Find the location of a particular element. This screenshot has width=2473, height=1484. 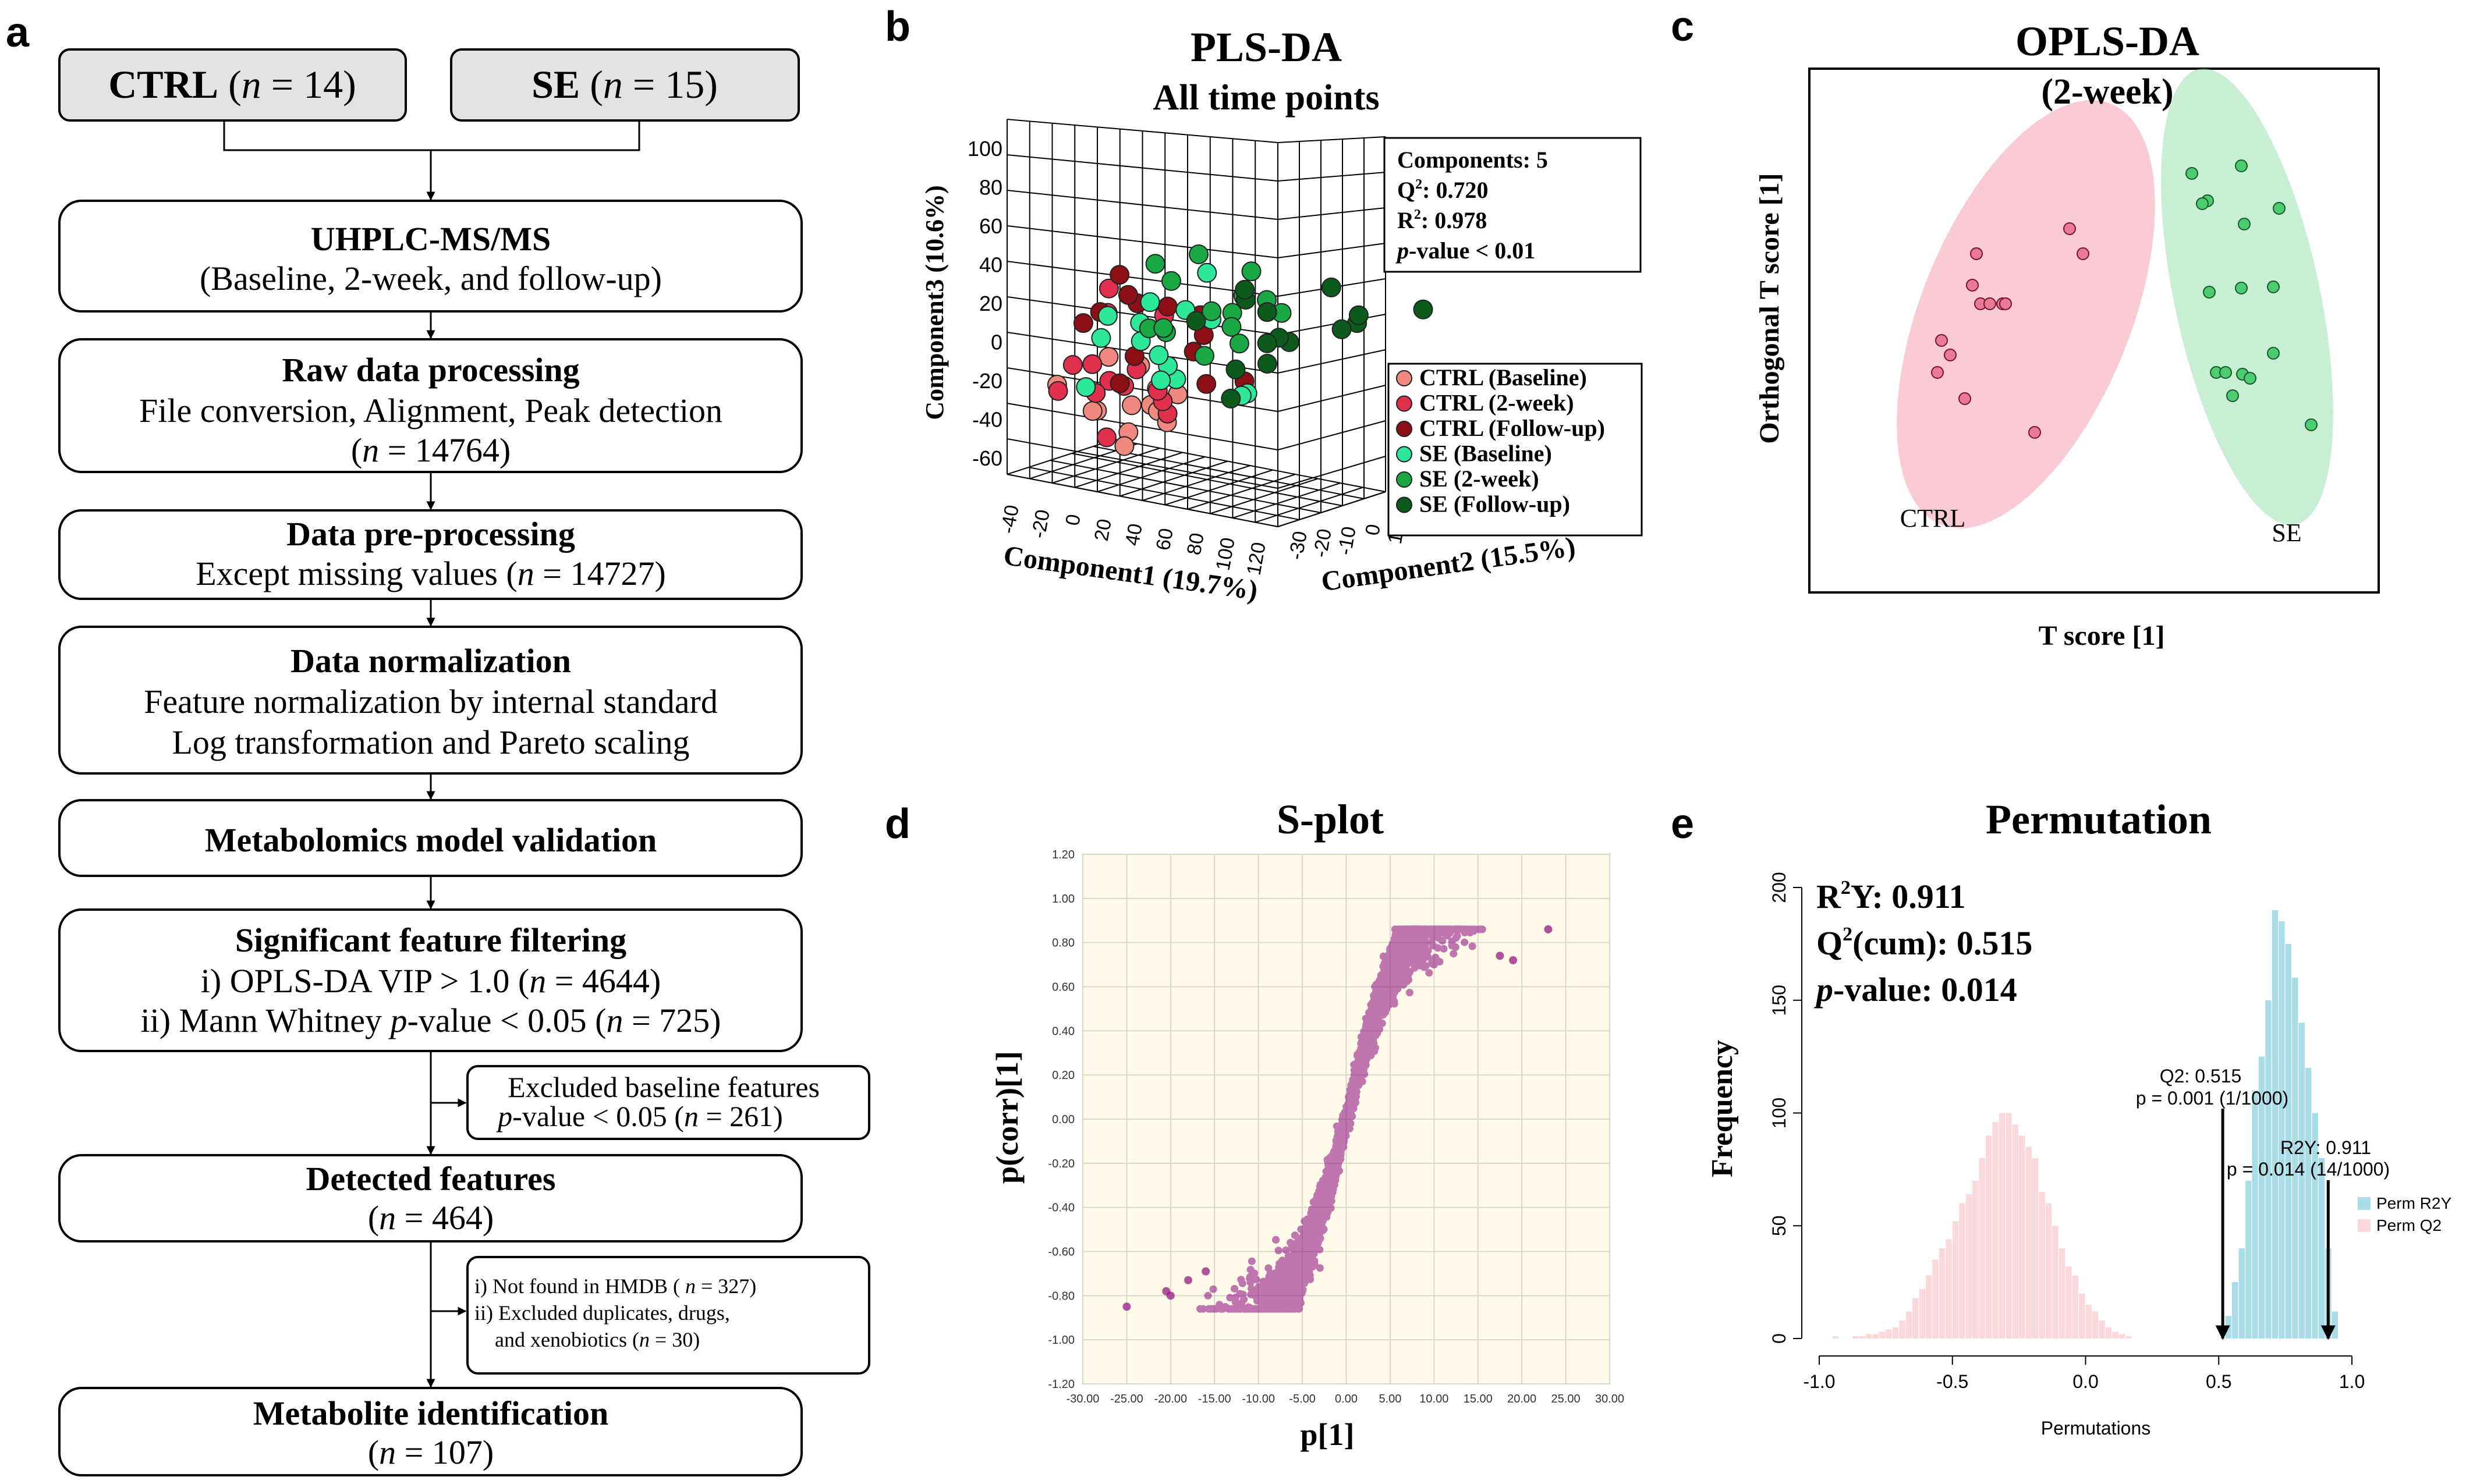

plsda-stat-q2: Q2: 0.720 is located at coordinates (1442, 190).